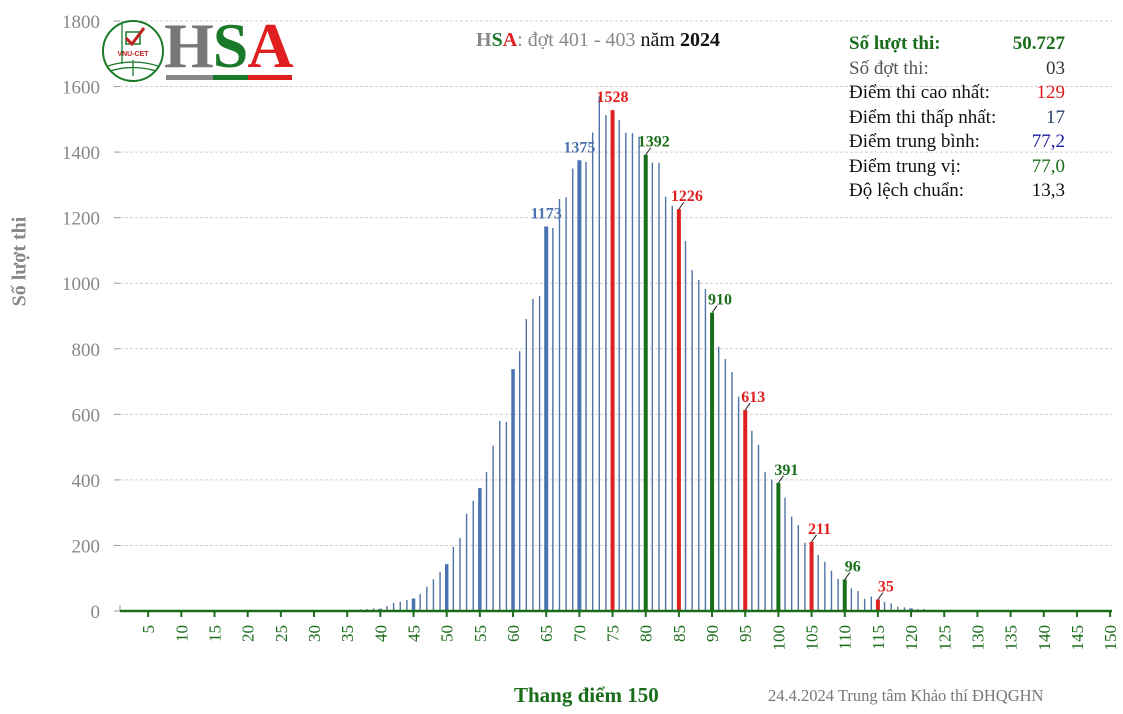 The width and height of the screenshot is (1123, 714). I want to click on stat-row: Điểm trung bình: 77,2, so click(959, 142).